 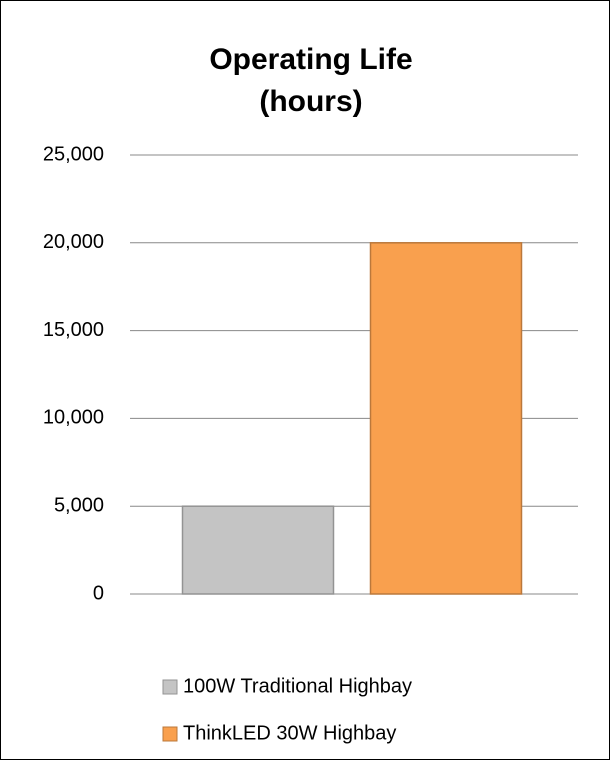 I want to click on chart-title: Operating Life (hours), so click(x=311, y=80).